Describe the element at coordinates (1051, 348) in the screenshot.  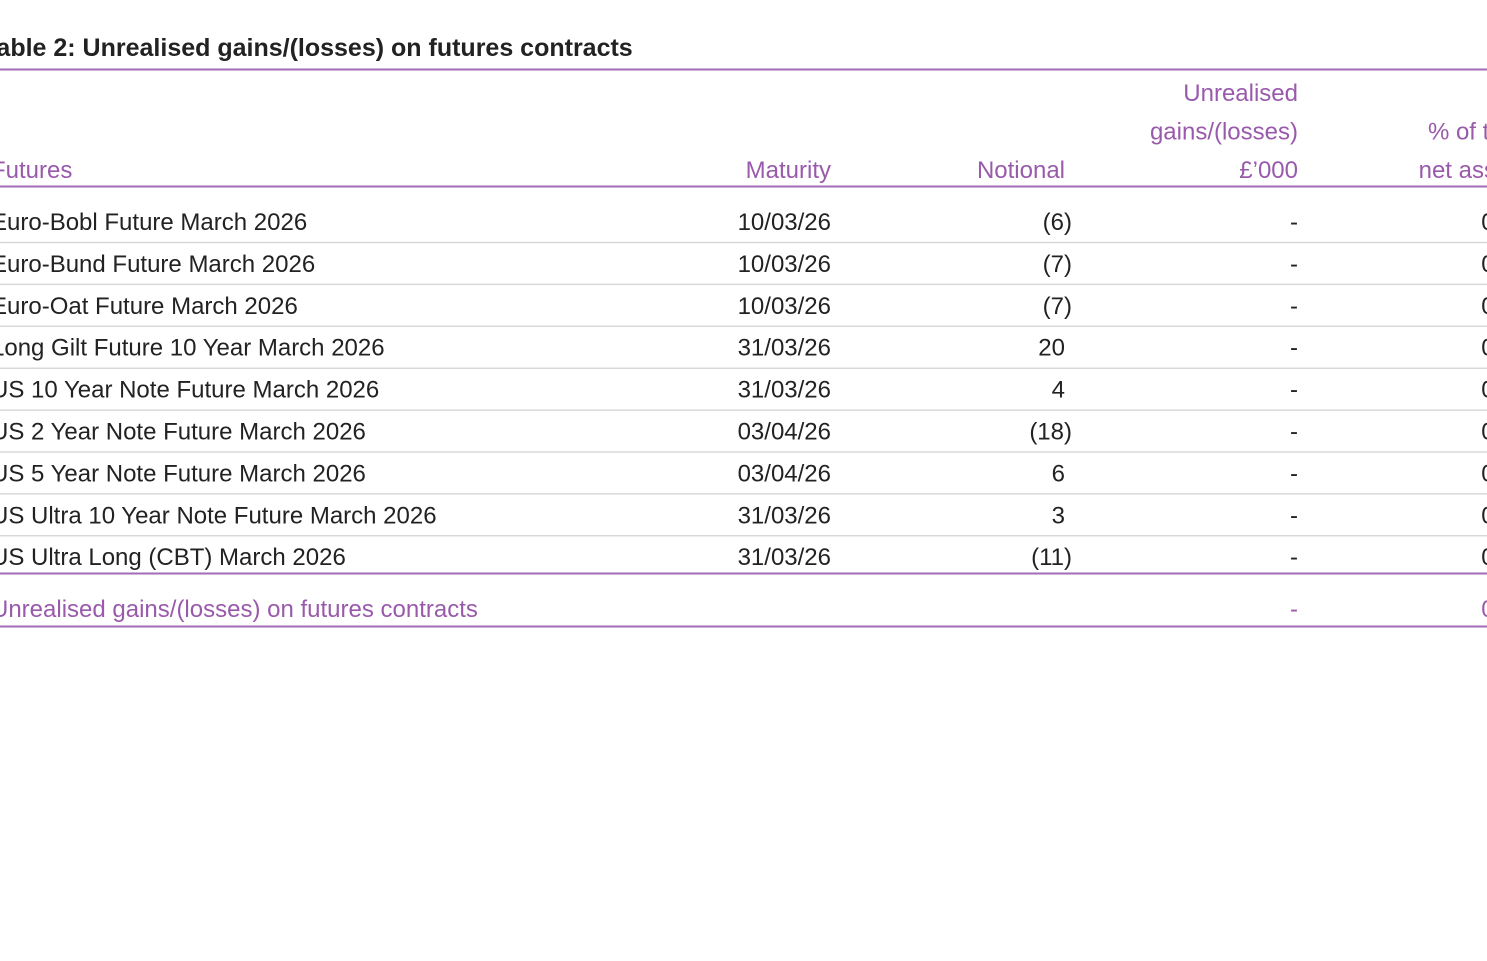
I see `cell: 20` at that location.